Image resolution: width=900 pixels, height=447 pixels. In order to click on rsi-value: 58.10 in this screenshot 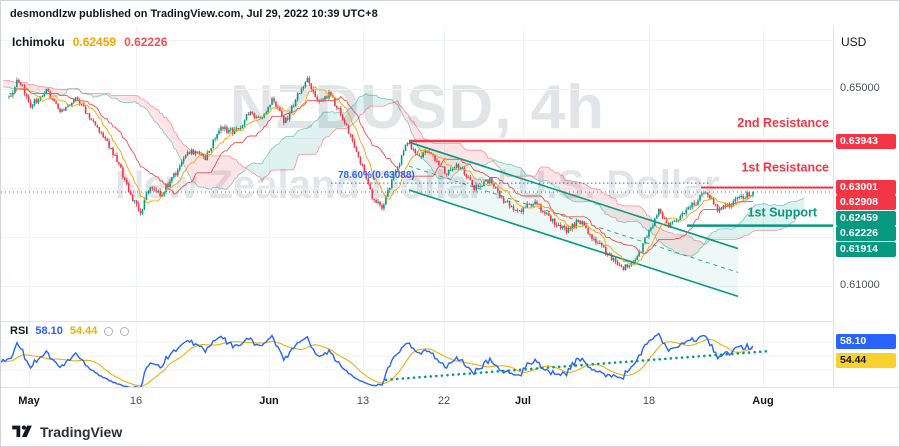, I will do `click(49, 331)`.